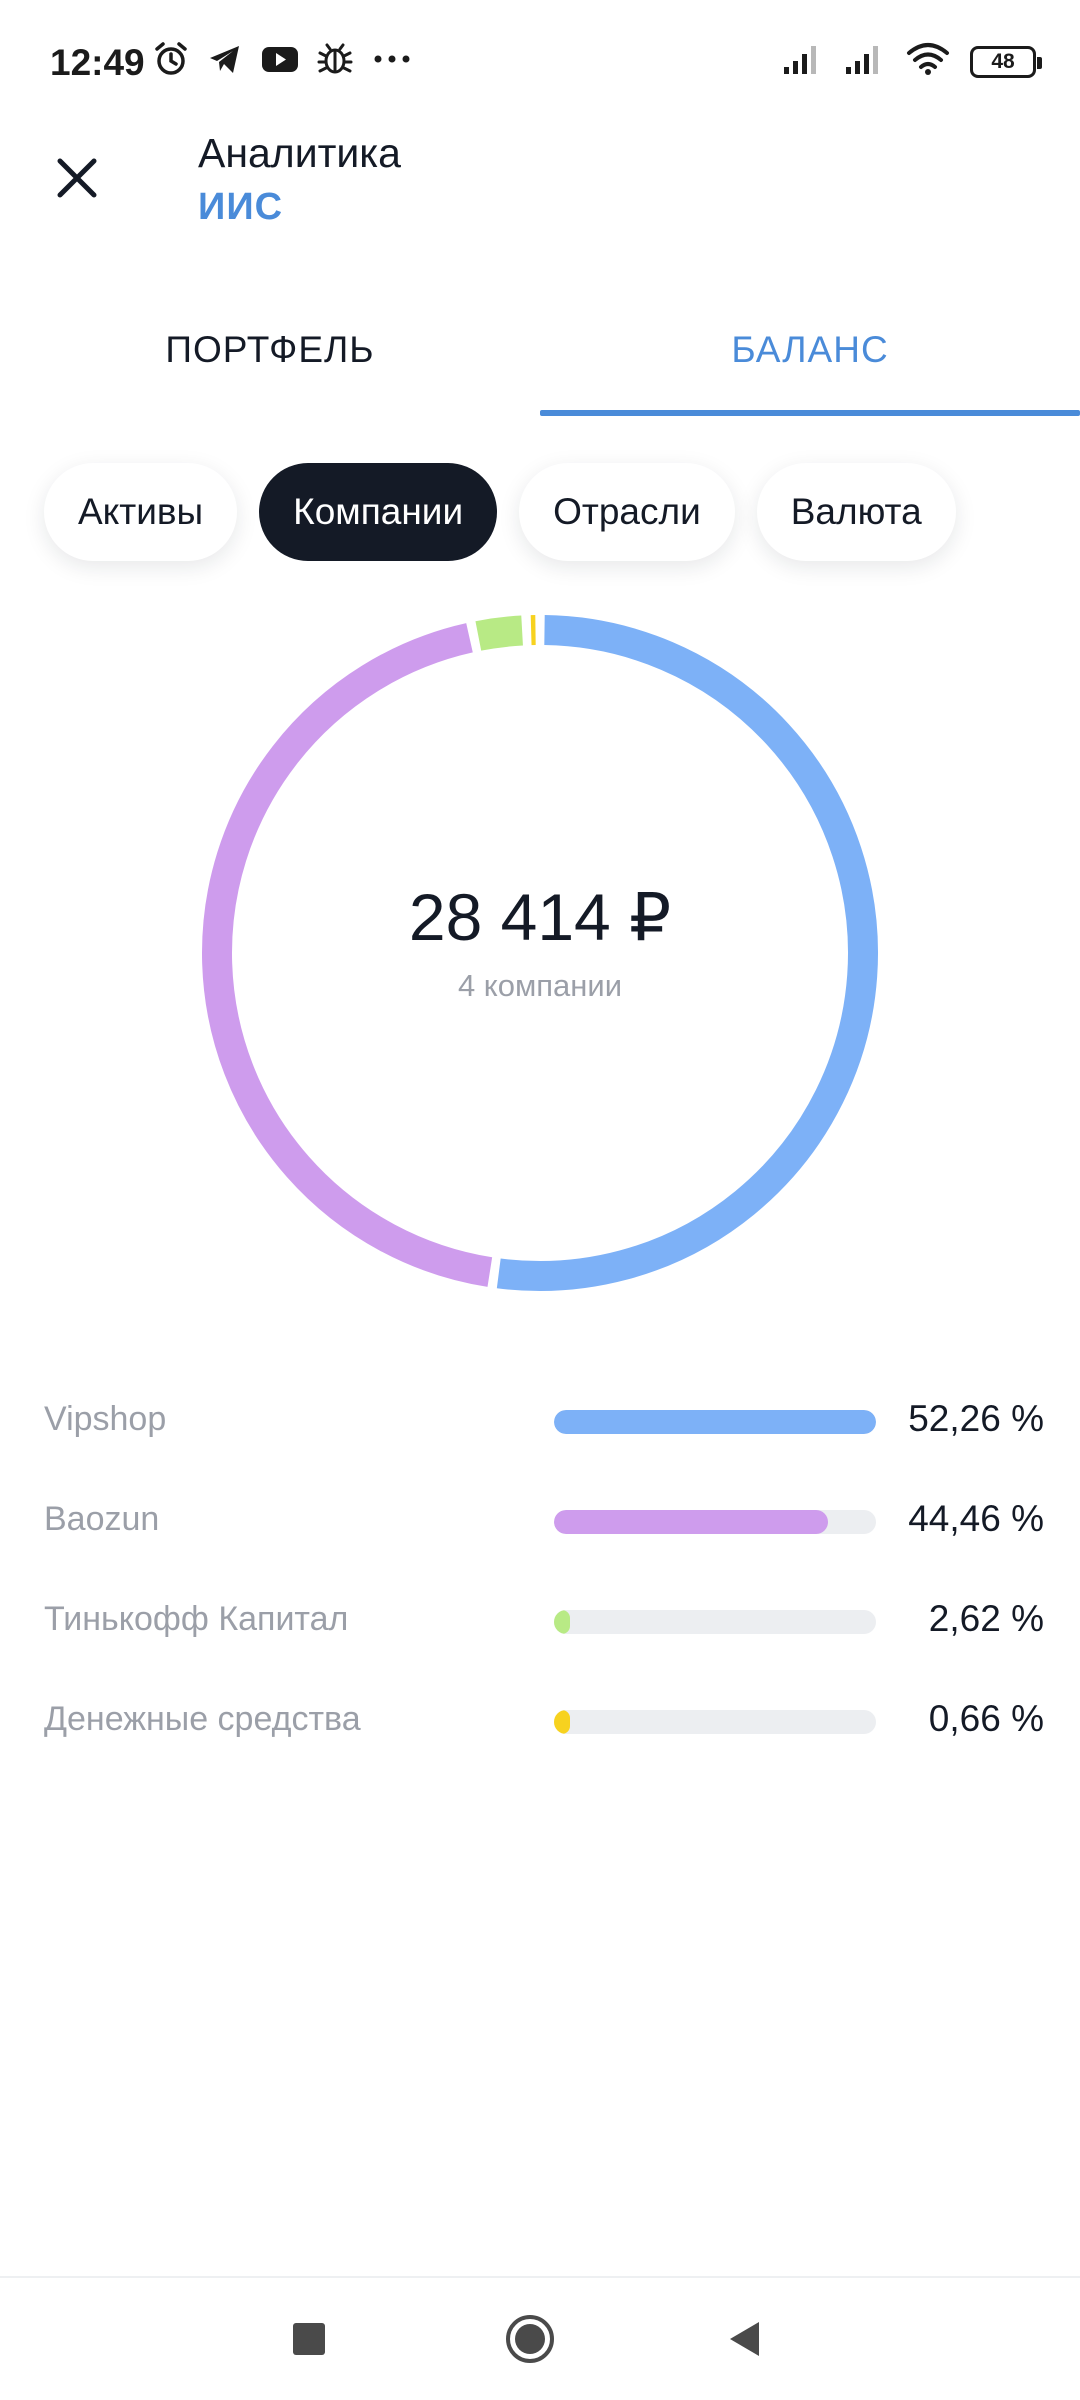 The height and width of the screenshot is (2400, 1080). Describe the element at coordinates (105, 1419) in the screenshot. I see `allocation-name: Vipshop` at that location.